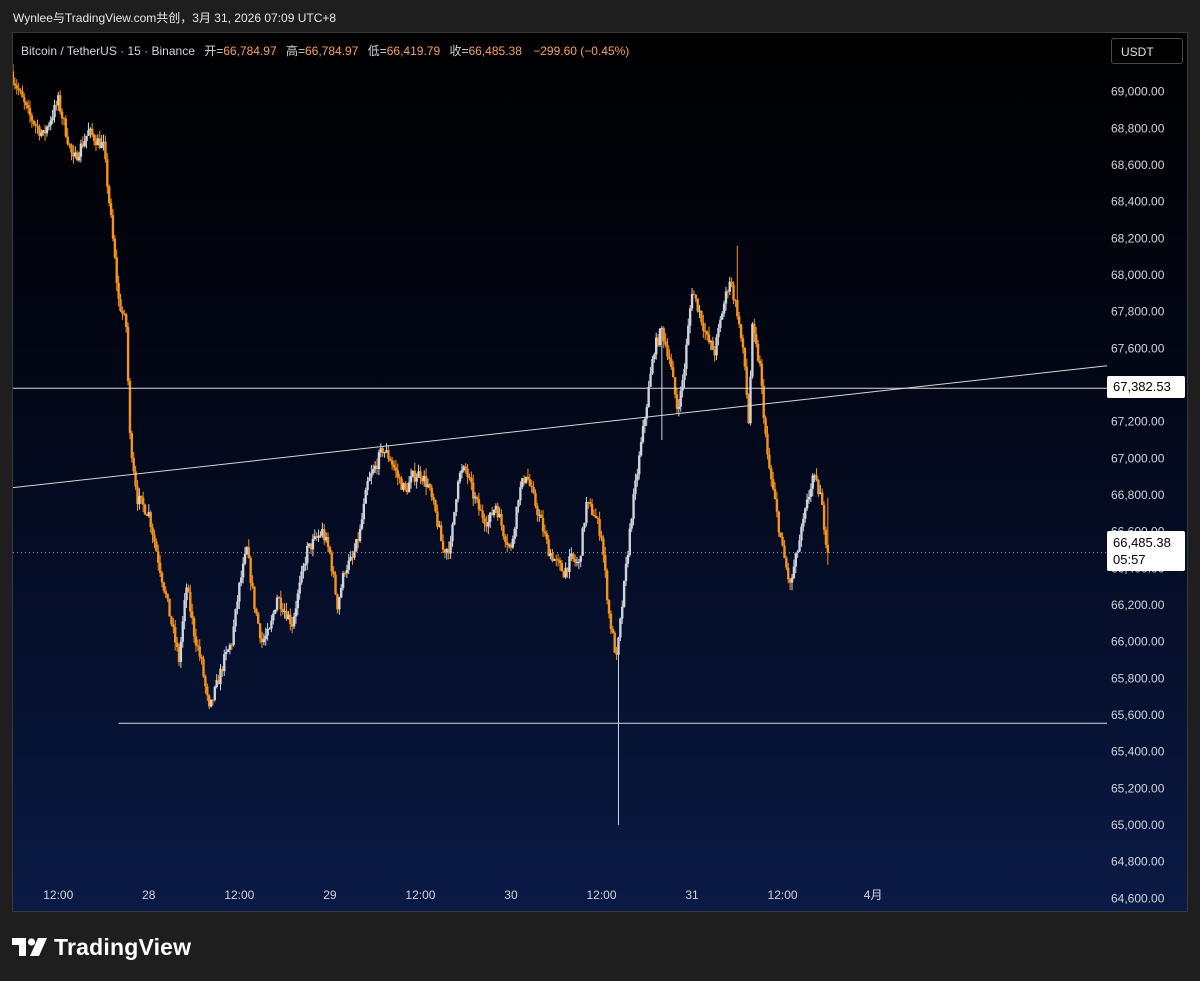 The image size is (1200, 981). I want to click on currency-button: USDT, so click(1147, 51).